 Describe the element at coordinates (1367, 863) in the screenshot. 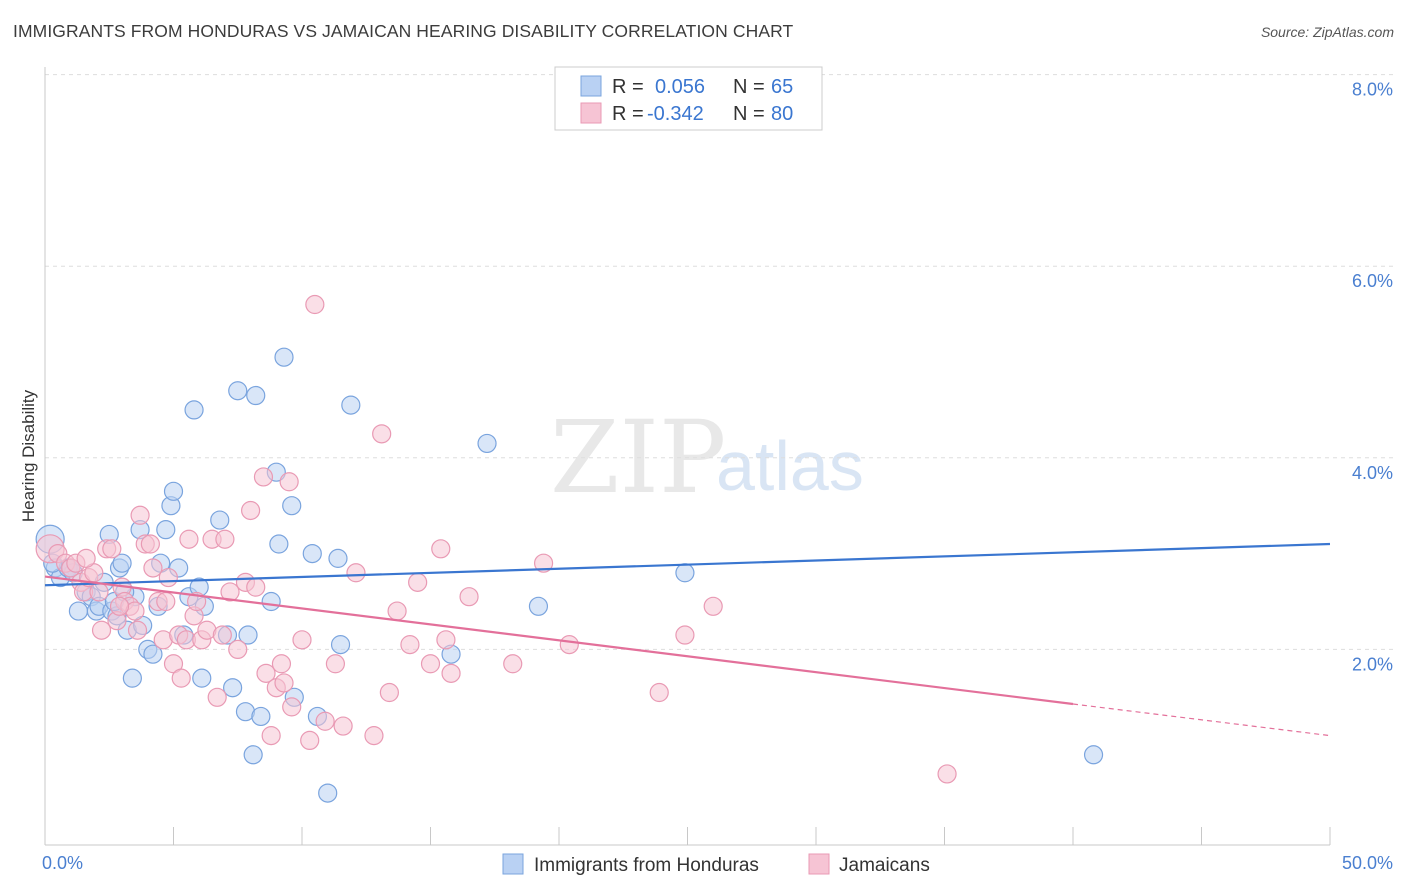

I see `x-tick-label-max: 50.0%` at that location.